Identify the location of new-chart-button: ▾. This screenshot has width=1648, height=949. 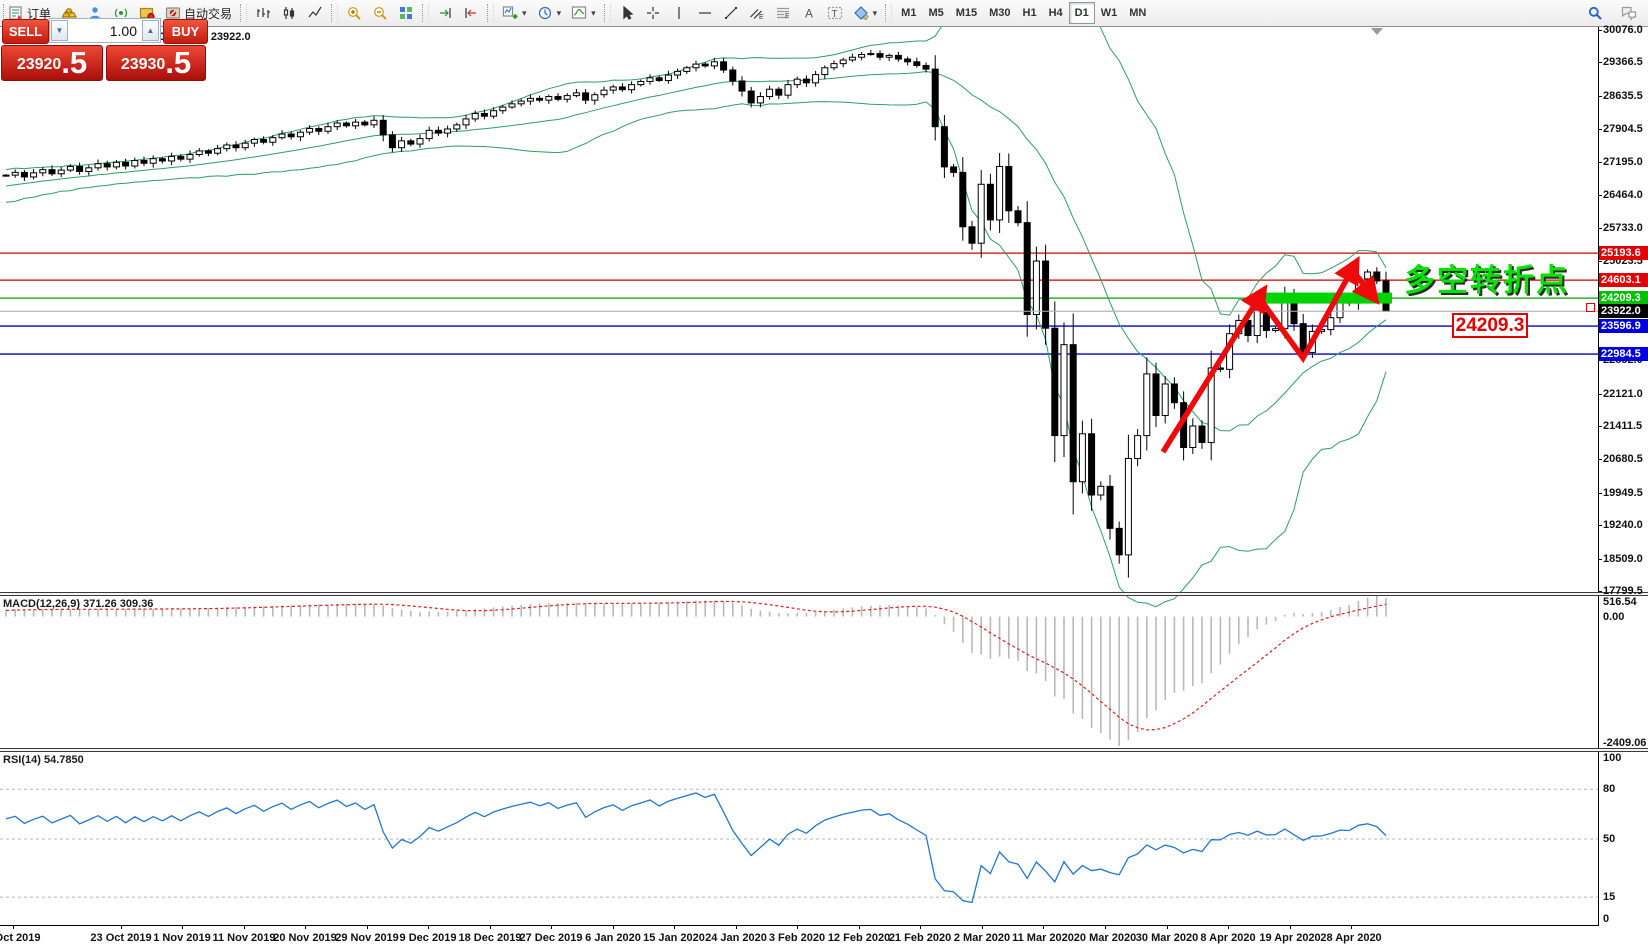
(514, 13).